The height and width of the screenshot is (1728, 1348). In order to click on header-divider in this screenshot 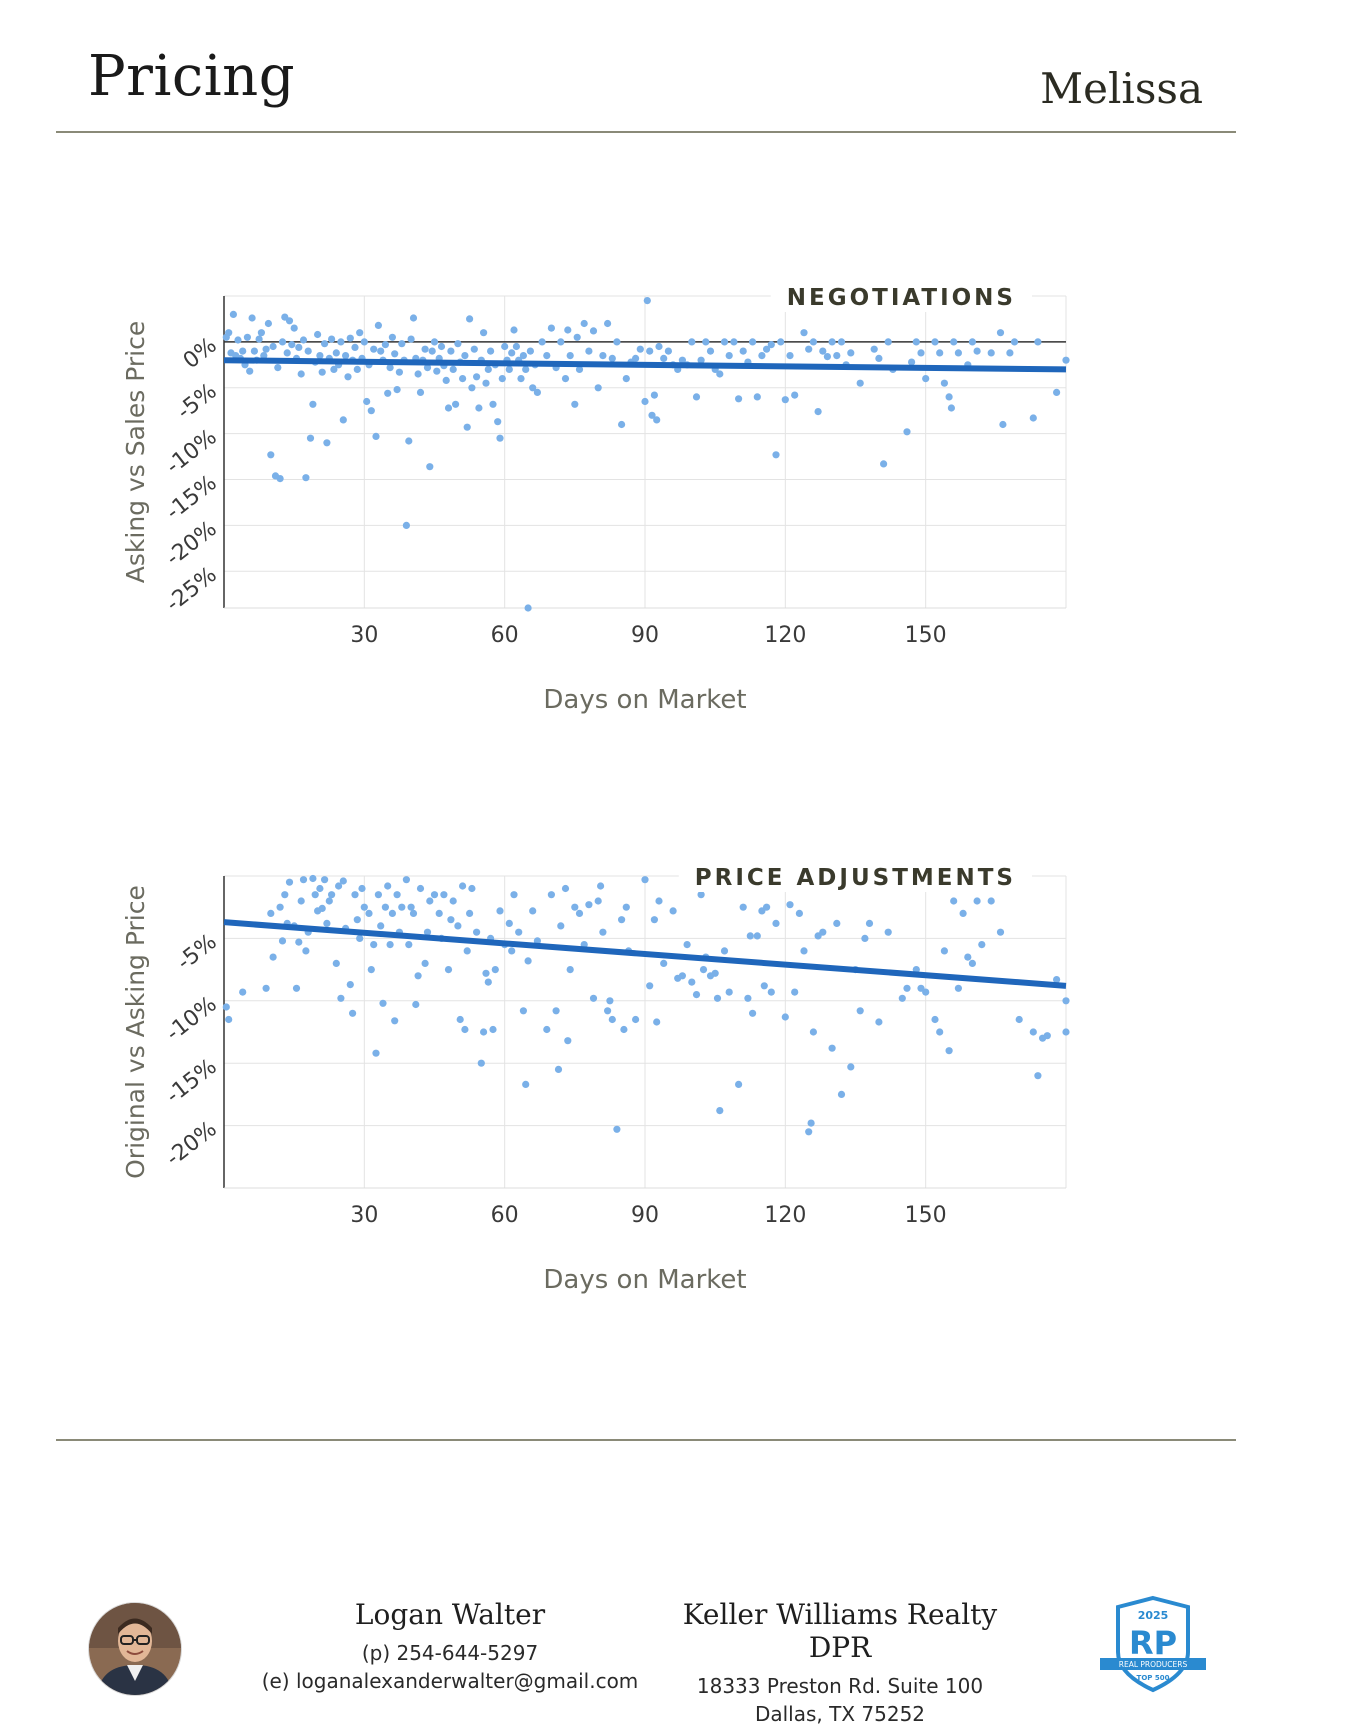, I will do `click(646, 132)`.